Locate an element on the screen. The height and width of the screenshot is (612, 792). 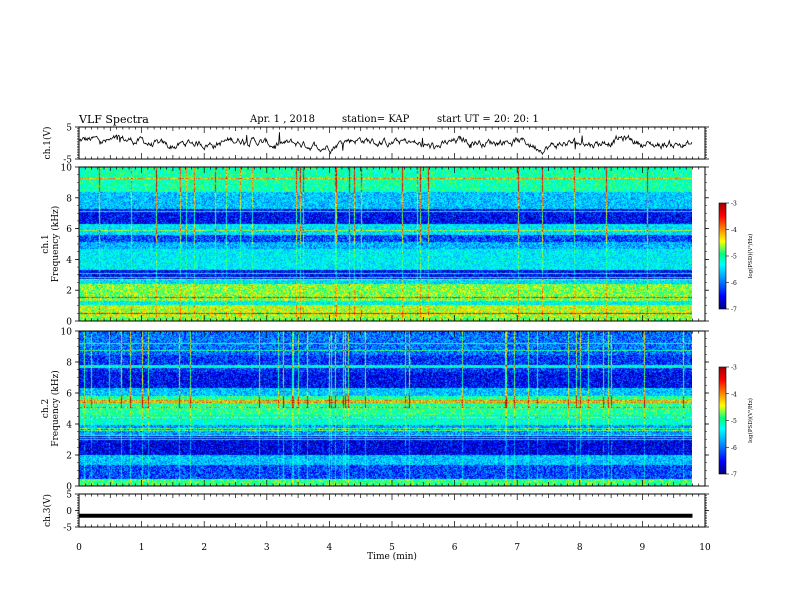
ch1-ylabel: ch.1(V) is located at coordinates (47, 143).